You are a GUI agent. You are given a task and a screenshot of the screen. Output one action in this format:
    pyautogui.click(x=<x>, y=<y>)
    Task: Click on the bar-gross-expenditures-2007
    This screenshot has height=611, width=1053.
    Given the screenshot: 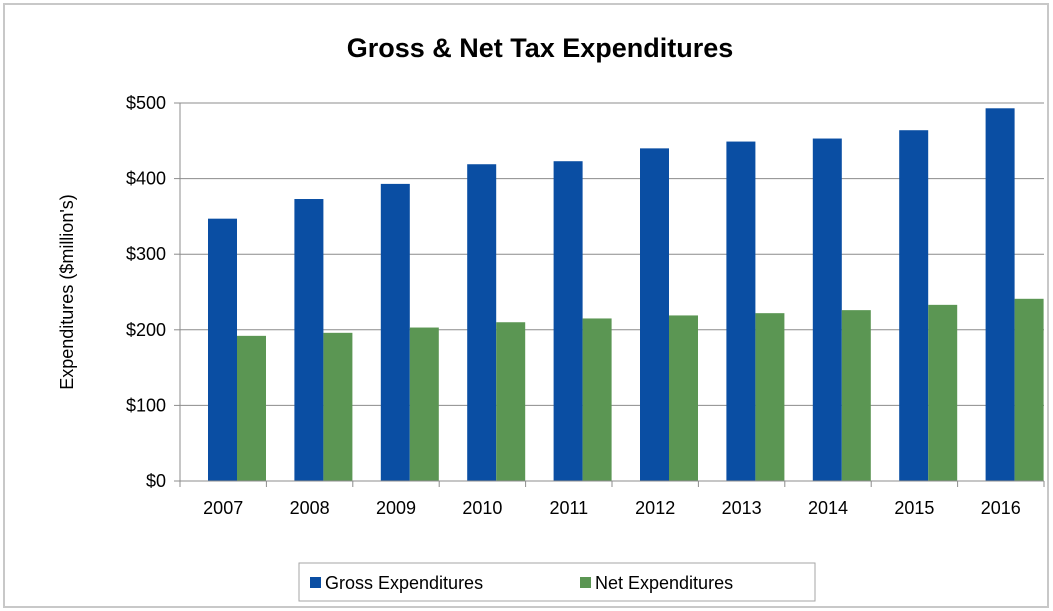 What is the action you would take?
    pyautogui.click(x=222, y=349)
    